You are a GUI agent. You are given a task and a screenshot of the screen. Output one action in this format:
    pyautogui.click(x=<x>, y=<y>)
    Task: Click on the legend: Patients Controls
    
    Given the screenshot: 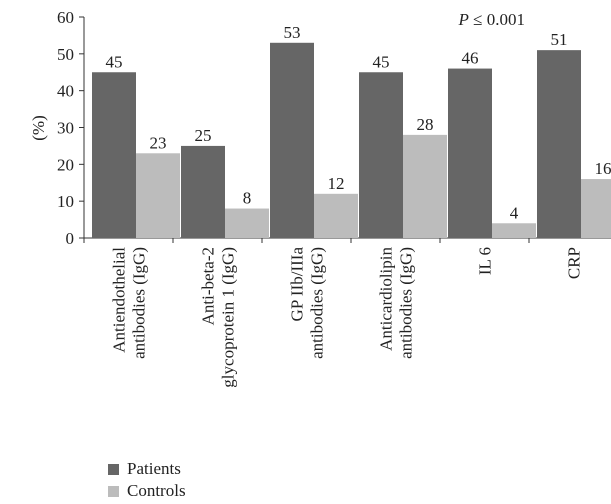 What is the action you would take?
    pyautogui.click(x=147, y=480)
    